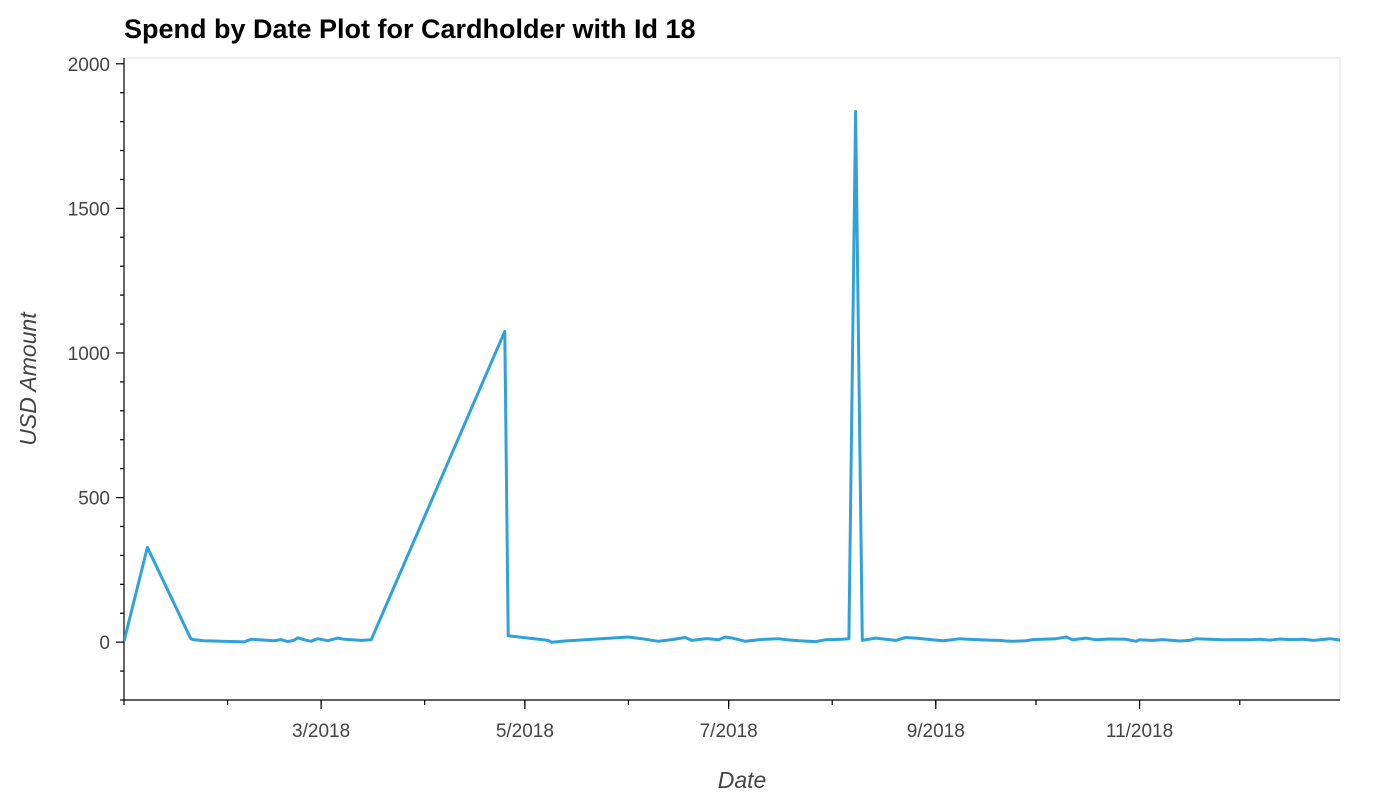 The width and height of the screenshot is (1400, 800). Describe the element at coordinates (94, 499) in the screenshot. I see `y-tick-label: 500` at that location.